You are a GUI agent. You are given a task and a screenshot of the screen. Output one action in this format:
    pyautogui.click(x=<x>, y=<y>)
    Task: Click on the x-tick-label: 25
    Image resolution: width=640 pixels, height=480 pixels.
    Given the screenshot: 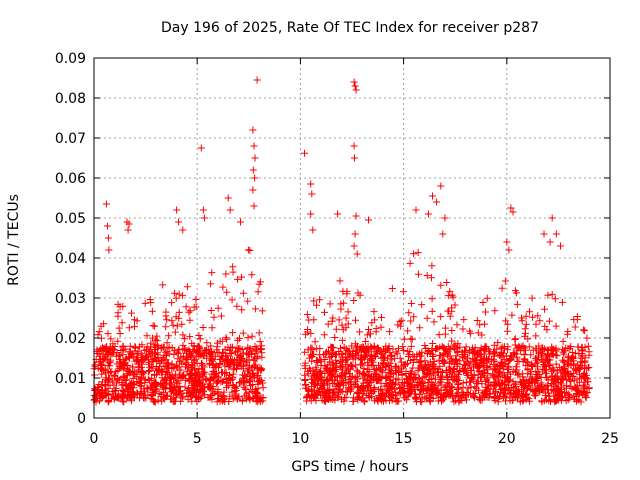 What is the action you would take?
    pyautogui.click(x=610, y=439)
    